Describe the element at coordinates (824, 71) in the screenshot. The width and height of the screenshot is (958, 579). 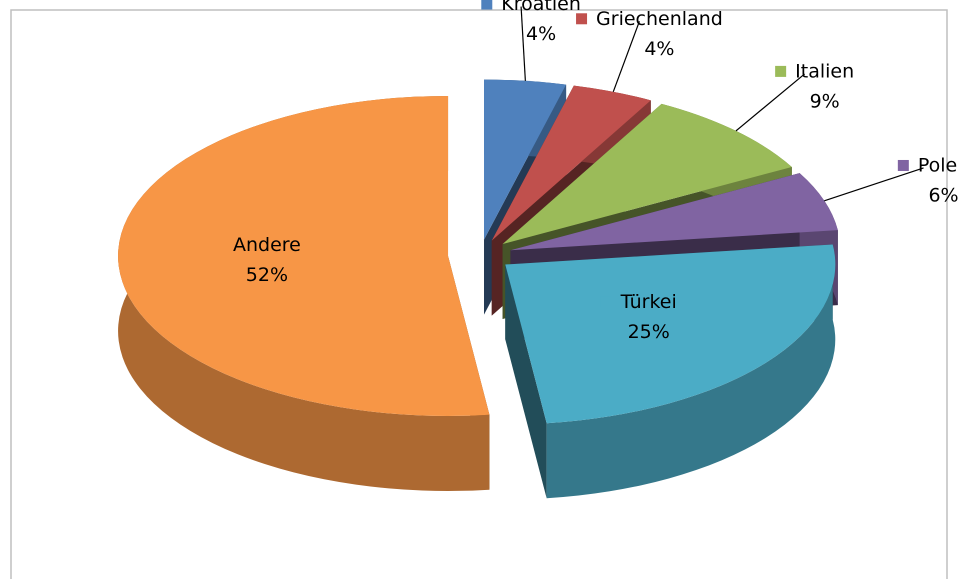
I see `data-label-name: Italien` at that location.